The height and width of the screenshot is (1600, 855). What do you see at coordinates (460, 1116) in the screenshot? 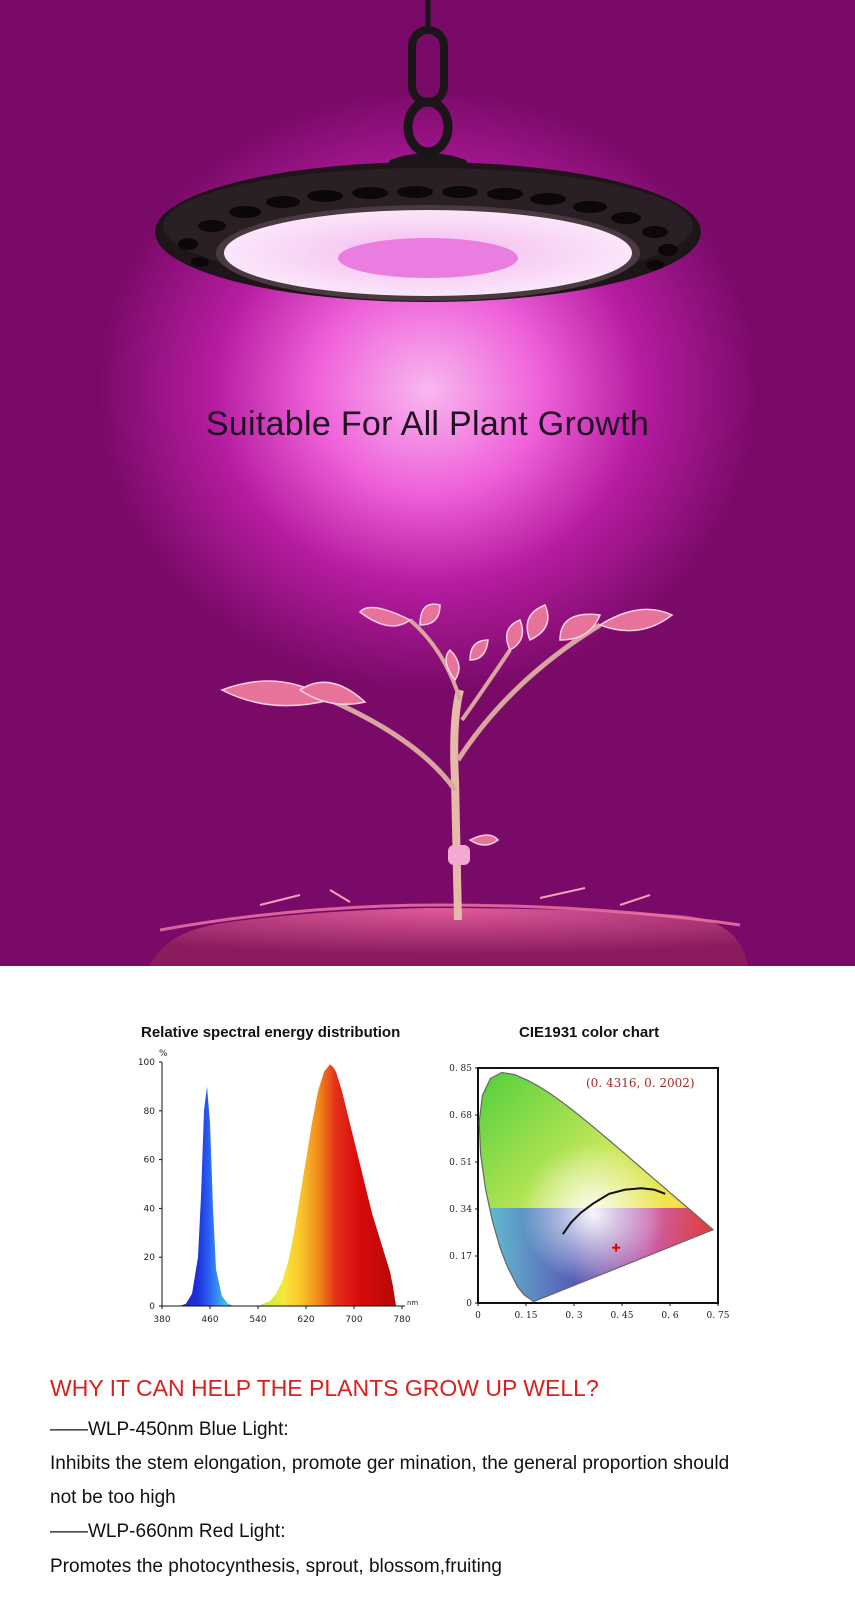
I see `y-tick-label: 0. 68` at bounding box center [460, 1116].